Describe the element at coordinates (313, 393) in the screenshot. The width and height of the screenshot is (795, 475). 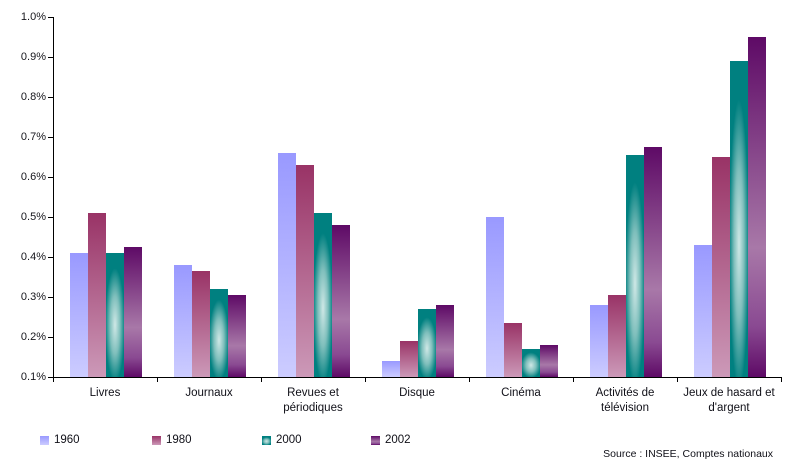
I see `category-label-line: Revues et` at that location.